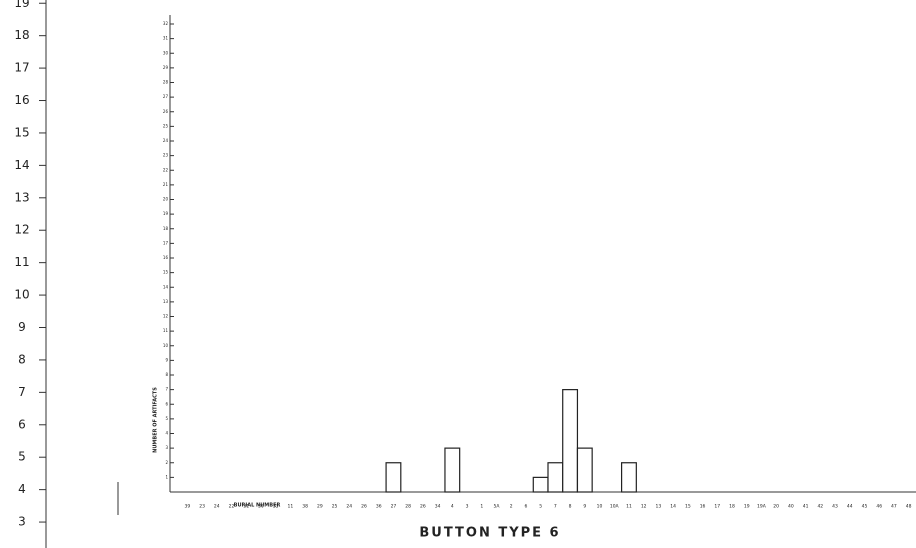 The width and height of the screenshot is (916, 548). What do you see at coordinates (166, 199) in the screenshot?
I see `y-tick-label: 20` at bounding box center [166, 199].